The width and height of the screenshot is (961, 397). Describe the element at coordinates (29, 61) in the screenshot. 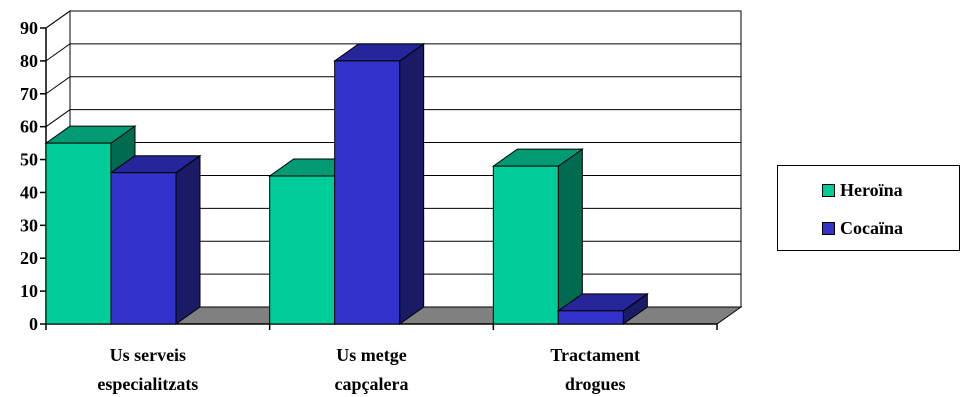

I see `y-tick-label: 80` at that location.